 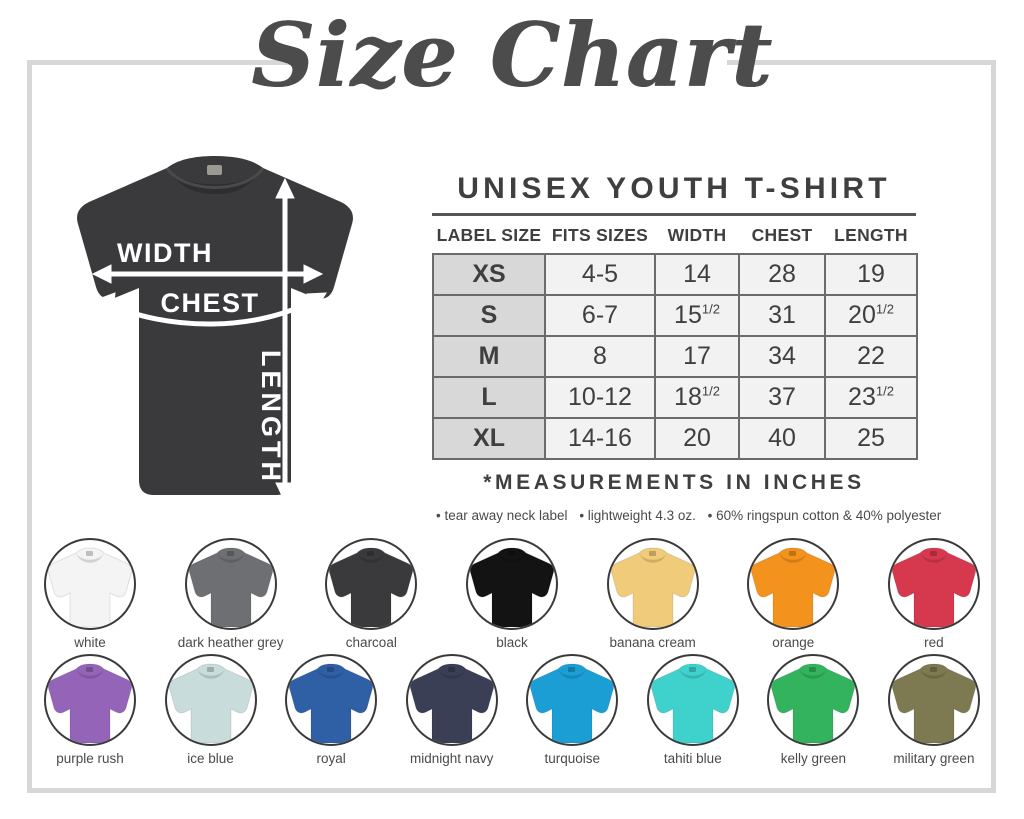 I want to click on cell-chest: 34, so click(x=782, y=356).